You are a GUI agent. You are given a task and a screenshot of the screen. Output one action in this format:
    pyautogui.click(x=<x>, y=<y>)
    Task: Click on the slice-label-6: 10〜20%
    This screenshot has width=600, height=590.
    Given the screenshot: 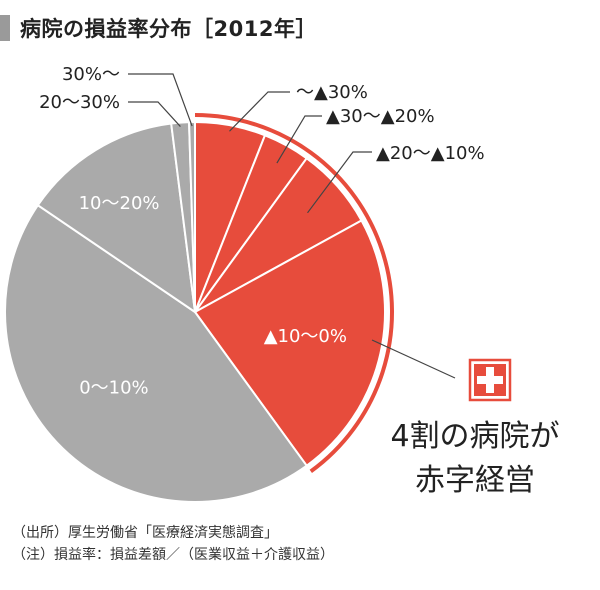 What is the action you would take?
    pyautogui.click(x=119, y=203)
    